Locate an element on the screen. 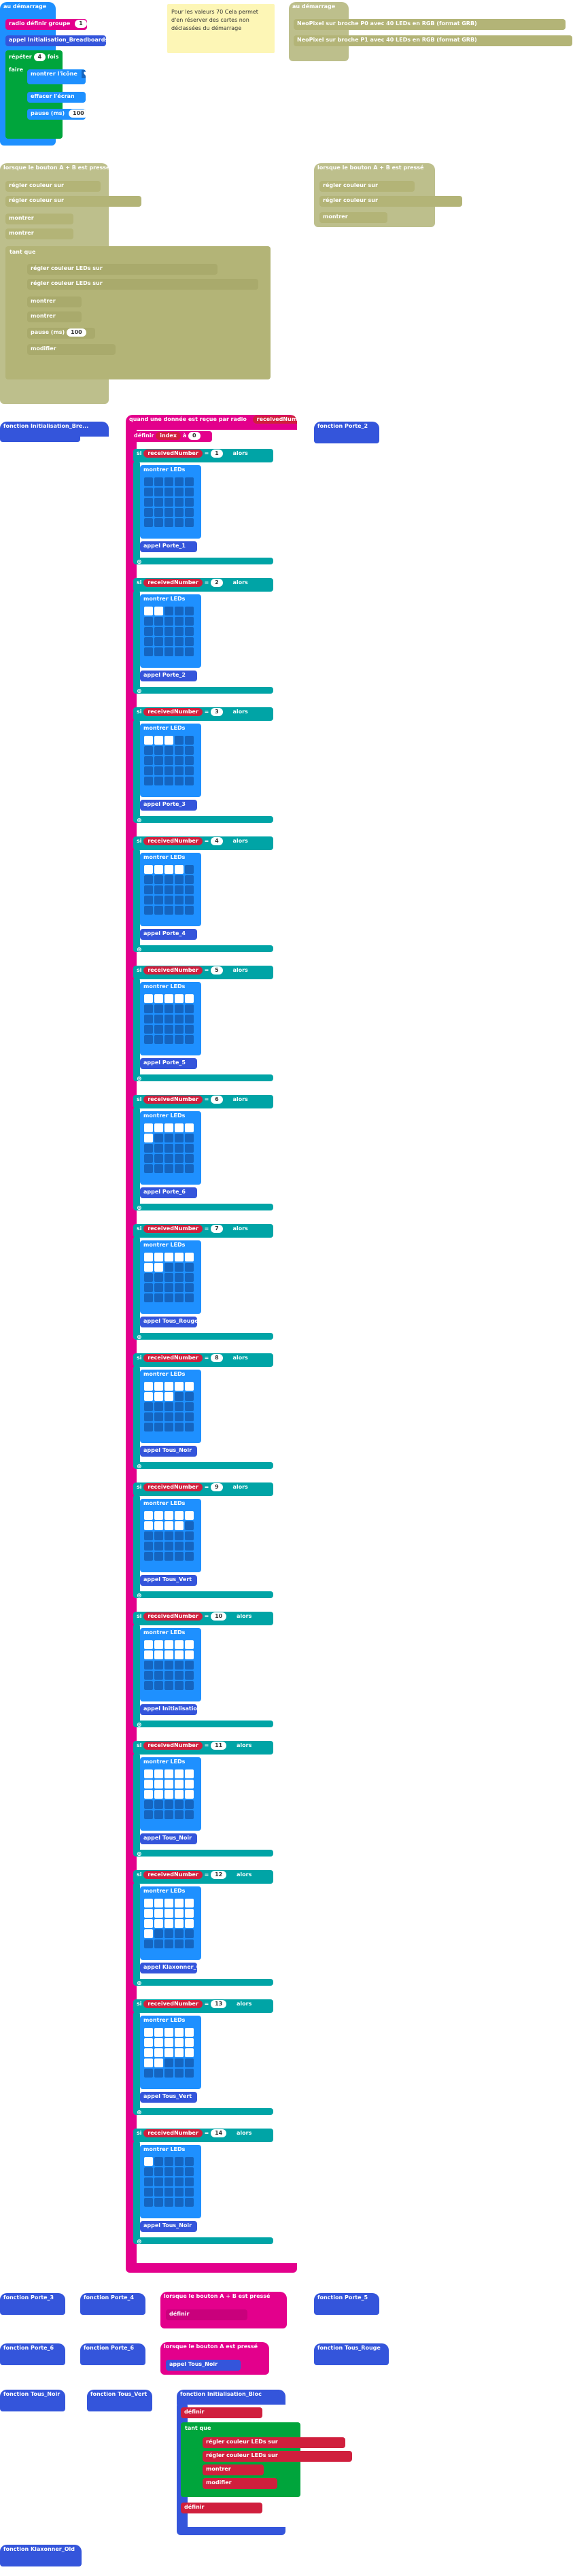 This screenshot has height=2576, width=573. loop-row-2: régler couleur LEDs sur is located at coordinates (142, 284).